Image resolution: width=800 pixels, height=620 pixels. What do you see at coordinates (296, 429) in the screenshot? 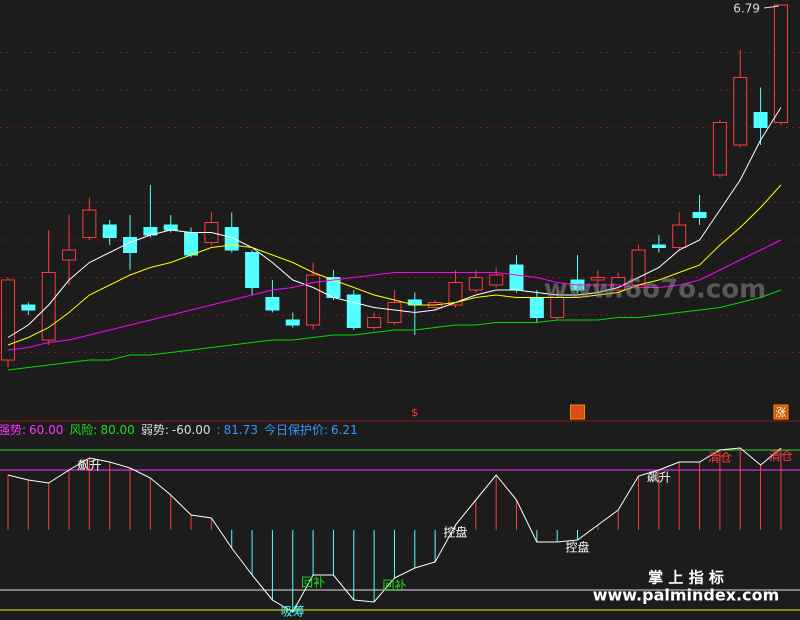
I see `legend-name: 今日保护价:` at bounding box center [296, 429].